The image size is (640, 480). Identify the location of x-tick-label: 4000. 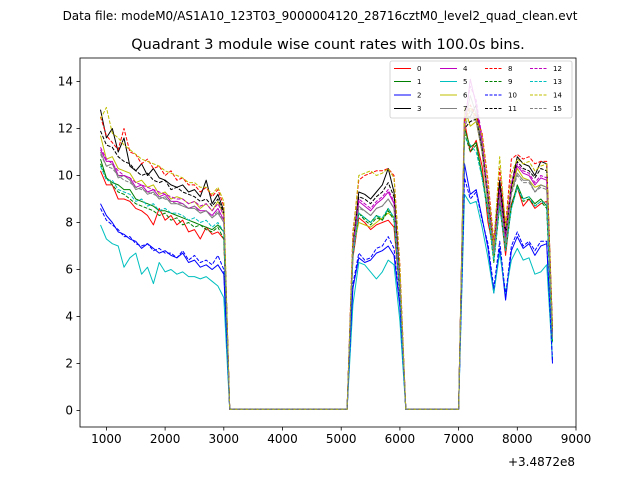
(282, 439).